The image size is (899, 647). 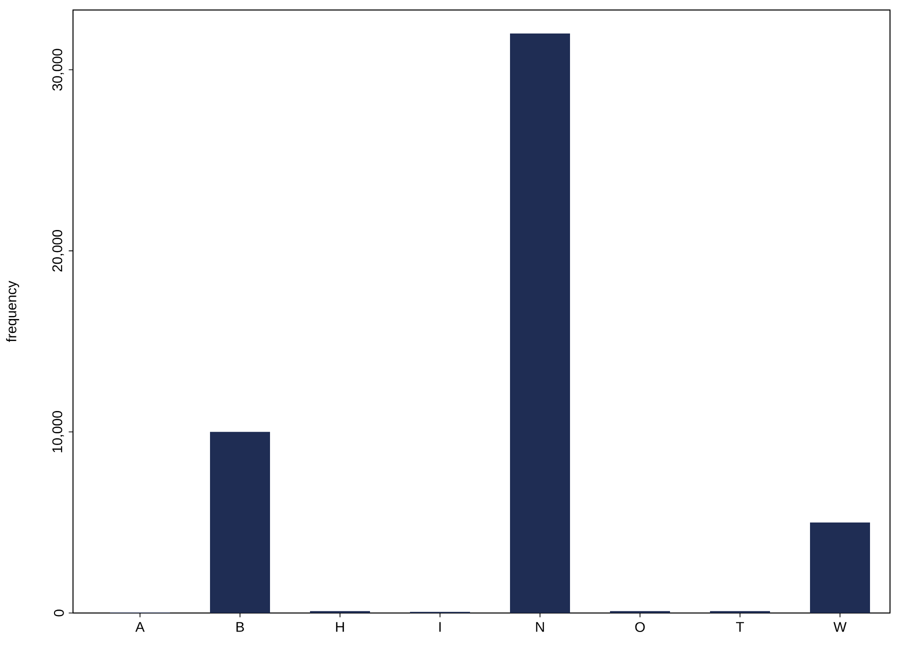 What do you see at coordinates (240, 627) in the screenshot?
I see `x-tick-label: B` at bounding box center [240, 627].